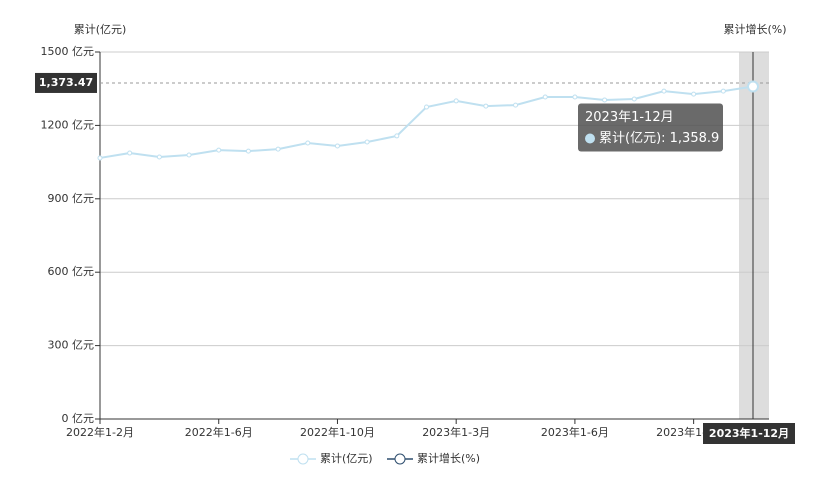  What do you see at coordinates (71, 198) in the screenshot?
I see `y-tick-label: 900 亿元` at bounding box center [71, 198].